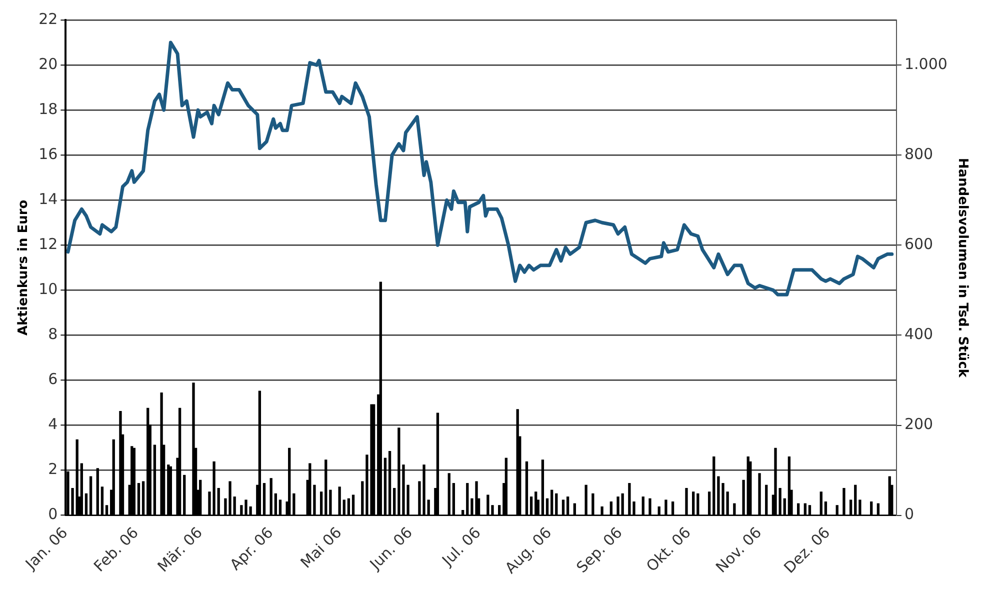 This screenshot has height=593, width=986. Describe the element at coordinates (53, 424) in the screenshot. I see `y-tick-label: 4` at that location.